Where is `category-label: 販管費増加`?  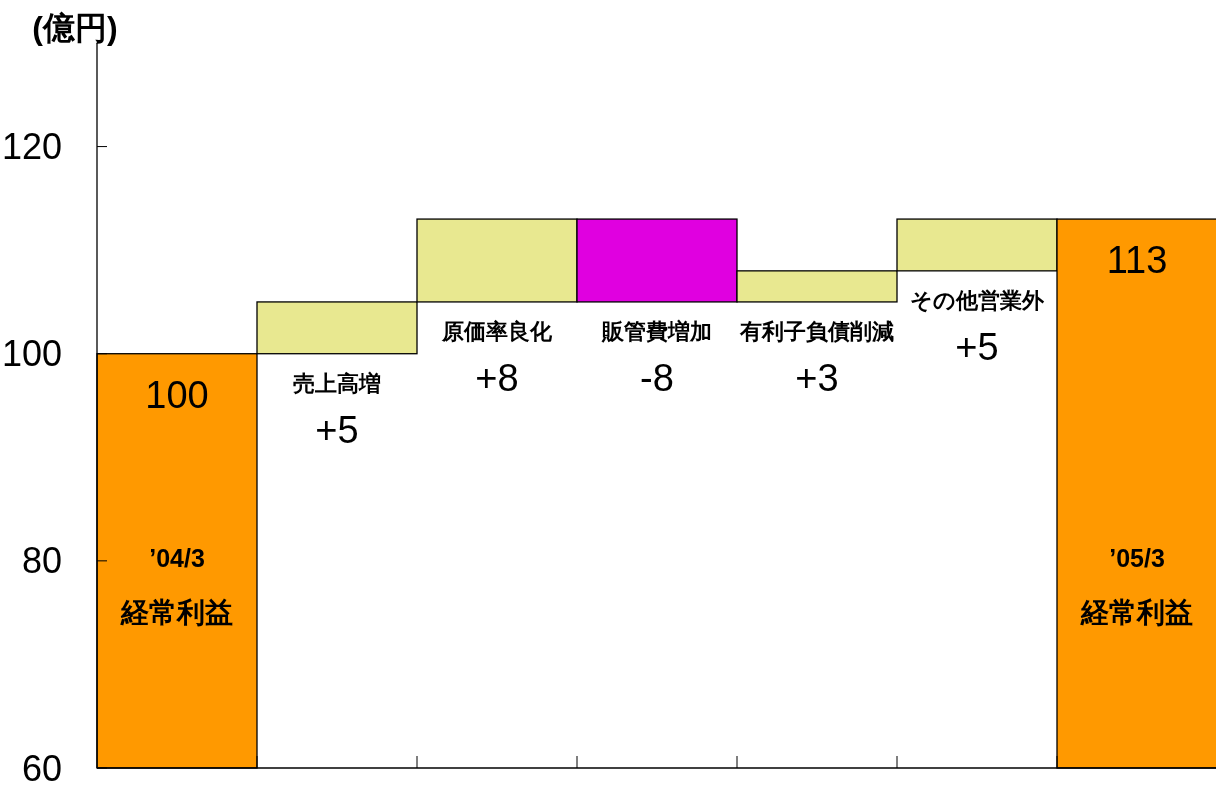 category-label: 販管費増加 is located at coordinates (657, 332).